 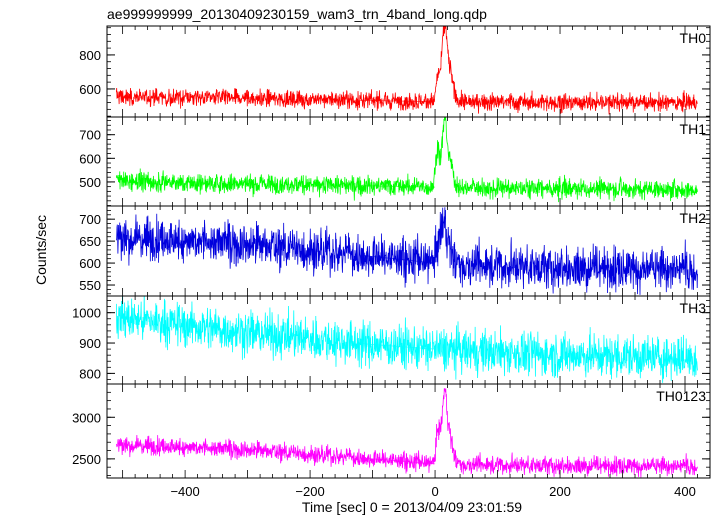 I want to click on y-tick-label: 550, so click(x=90, y=285).